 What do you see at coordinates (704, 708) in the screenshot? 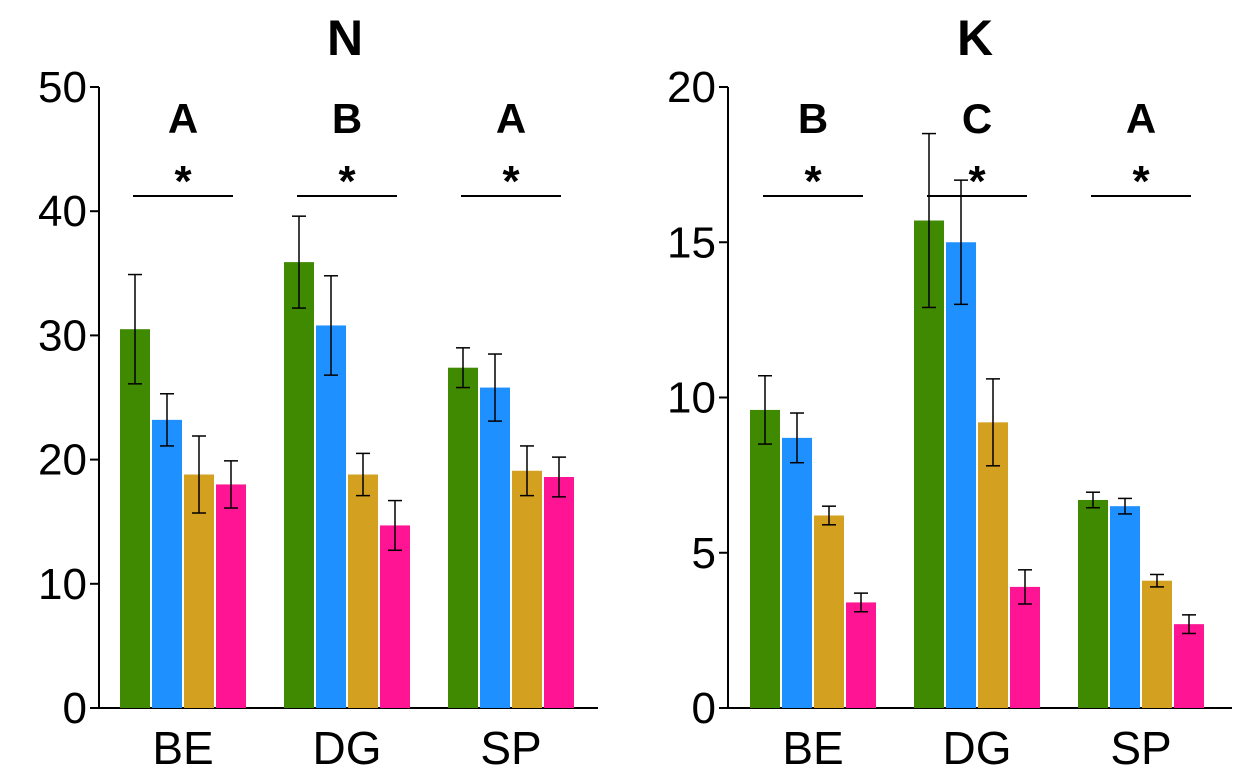
I see `chart-1-y-tick-label-0: 0` at bounding box center [704, 708].